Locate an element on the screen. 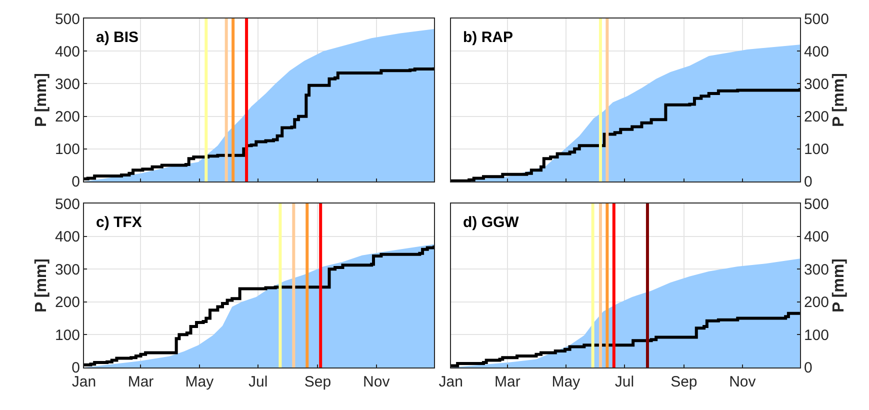 This screenshot has height=410, width=869. x-tick-label: Jan is located at coordinates (450, 381).